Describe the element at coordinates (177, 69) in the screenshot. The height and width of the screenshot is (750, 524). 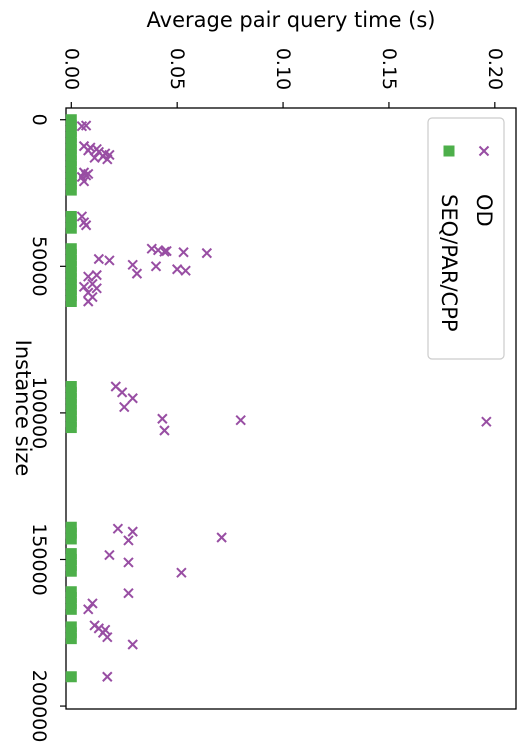
I see `value-tick-label: 0.05` at that location.